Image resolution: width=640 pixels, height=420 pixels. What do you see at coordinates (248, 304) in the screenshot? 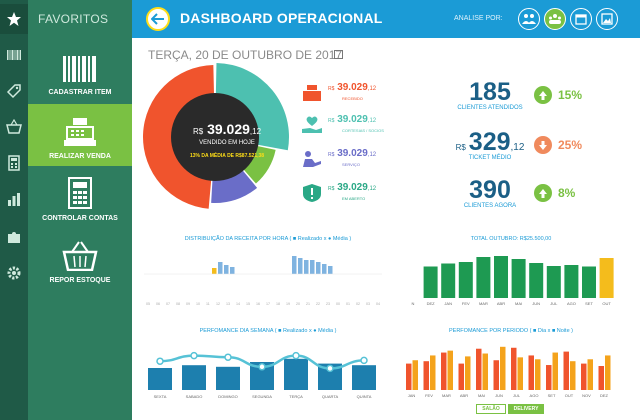
I see `hourly-tick: 15` at bounding box center [248, 304].